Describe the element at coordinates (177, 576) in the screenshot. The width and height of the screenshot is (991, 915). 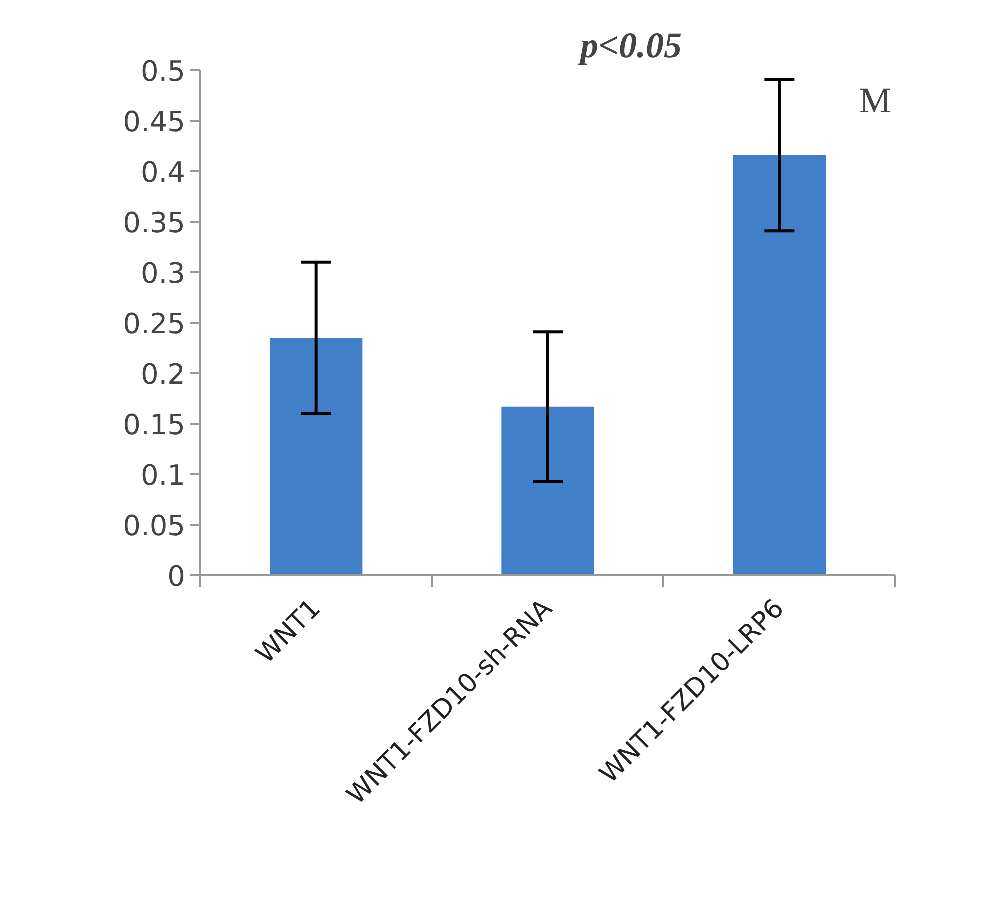
I see `y-tick-label: 0` at that location.